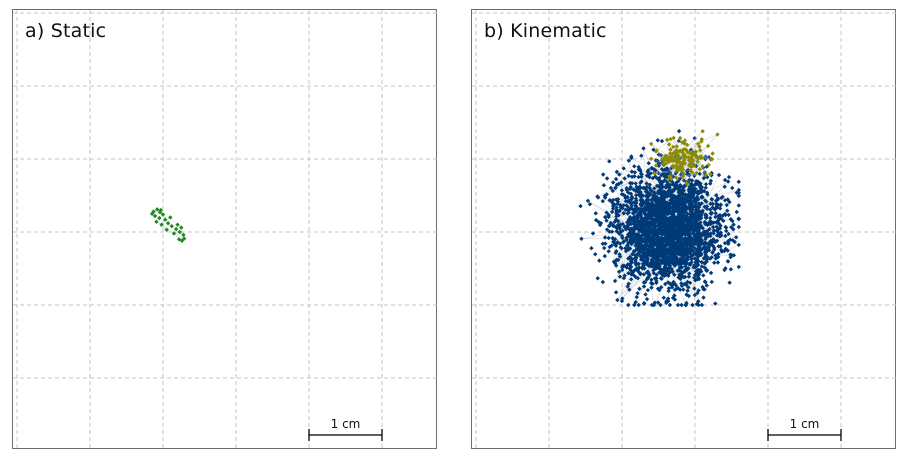  Describe the element at coordinates (545, 31) in the screenshot. I see `kinematic-plot-title: b) Kinematic` at that location.